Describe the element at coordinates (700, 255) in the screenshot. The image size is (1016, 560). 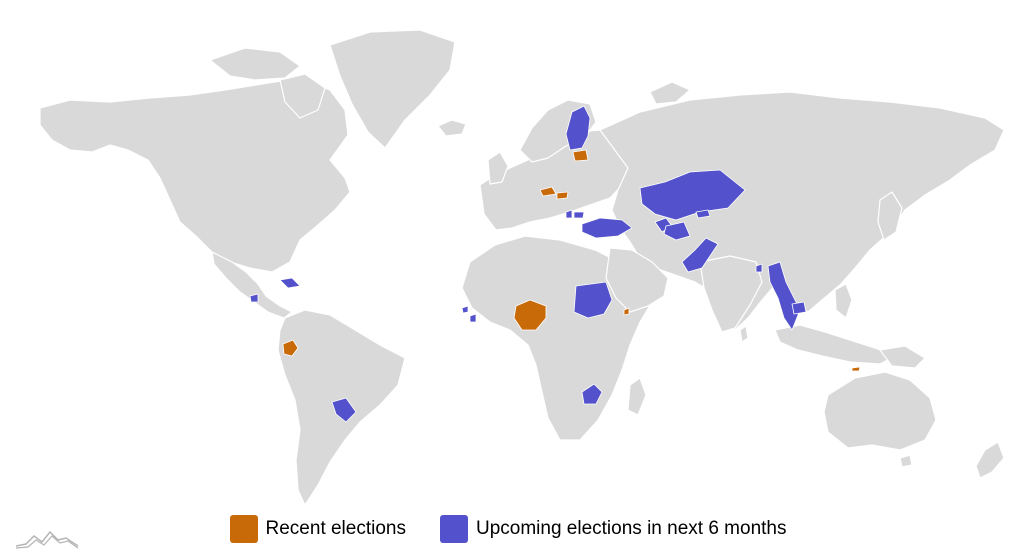
I see `country-pakistan` at that location.